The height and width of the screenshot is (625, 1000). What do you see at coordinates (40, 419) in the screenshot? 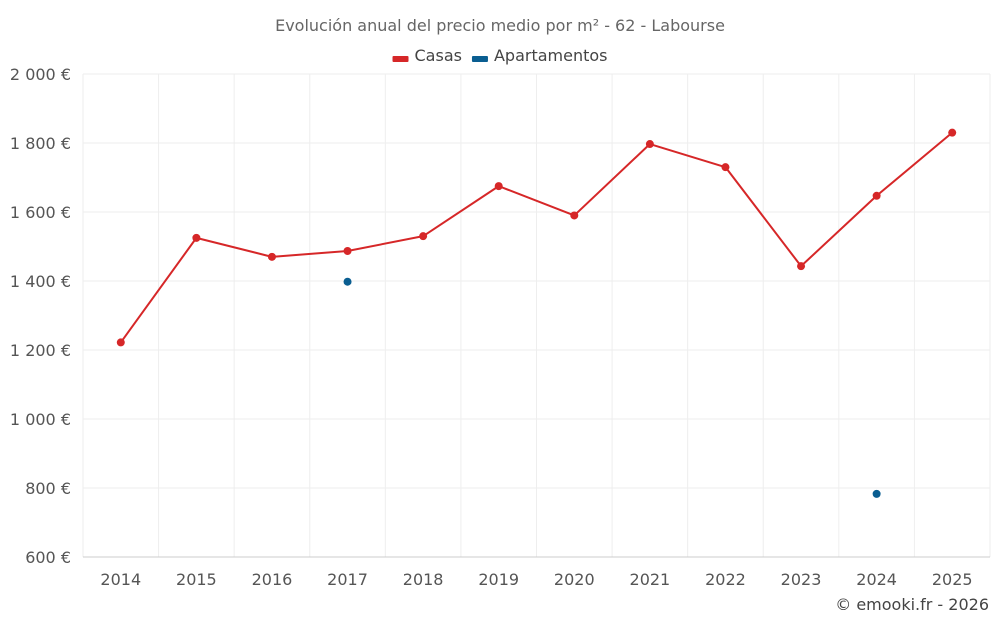
I see `y-tick-label: 1 000 €` at bounding box center [40, 419].